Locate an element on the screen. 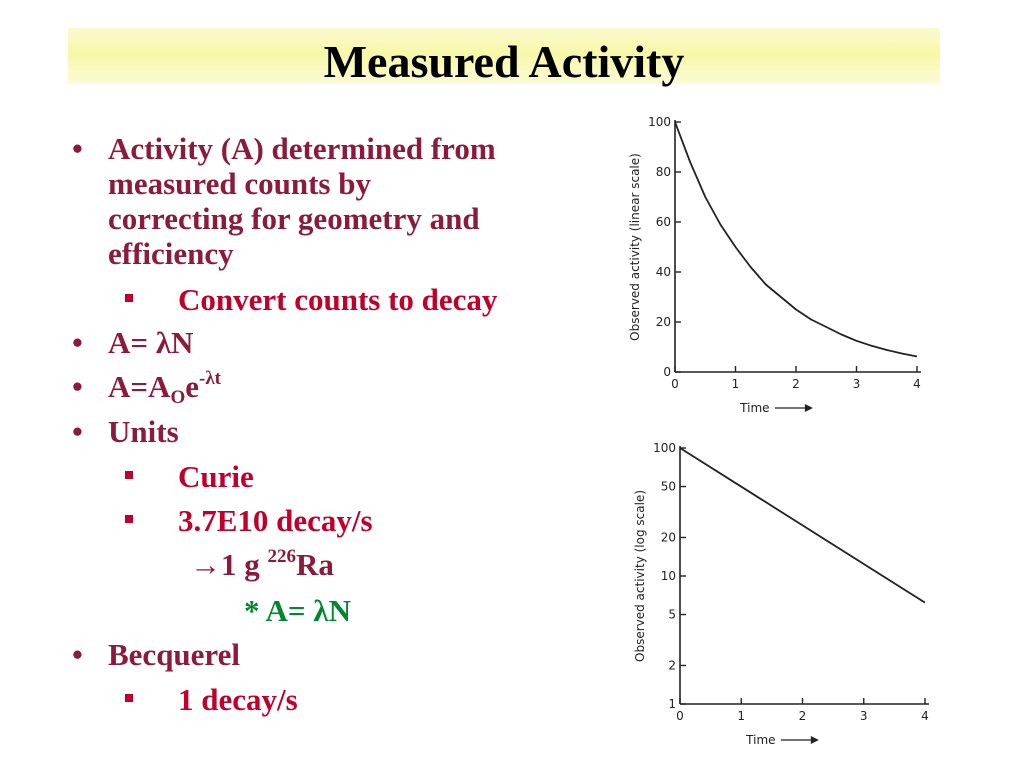 The height and width of the screenshot is (768, 1024). chart-1-x-tick-label-1: 1 is located at coordinates (741, 716).